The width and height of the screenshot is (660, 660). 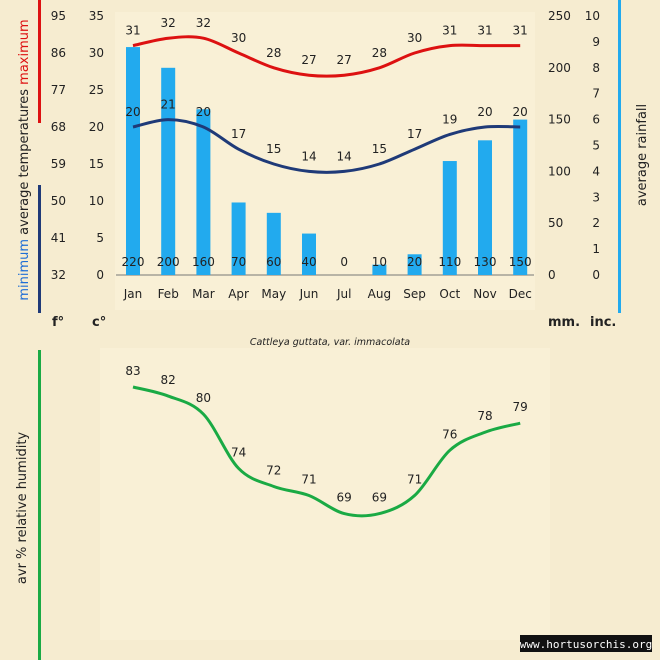 I want to click on species-caption: Cattleya guttata, var. immacolata, so click(x=330, y=342).